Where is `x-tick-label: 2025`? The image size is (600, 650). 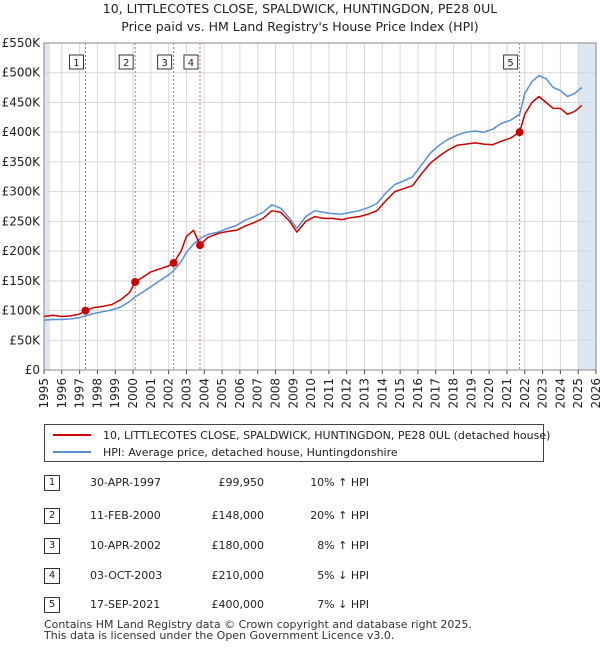 x-tick-label: 2025 is located at coordinates (578, 393).